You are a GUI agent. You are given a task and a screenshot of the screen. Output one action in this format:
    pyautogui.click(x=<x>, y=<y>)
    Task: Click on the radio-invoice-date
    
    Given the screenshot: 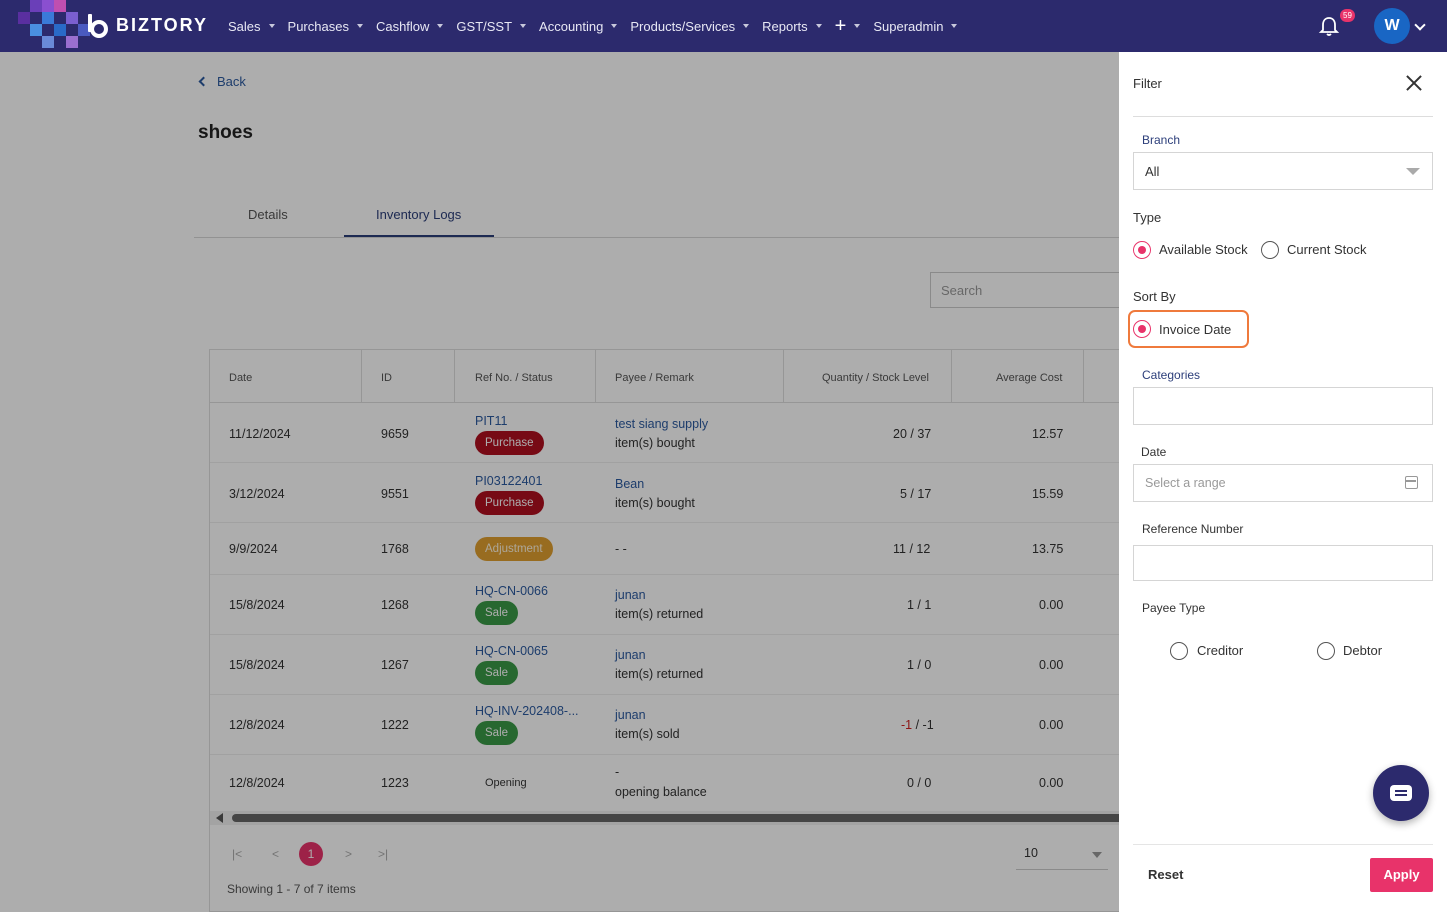 What is the action you would take?
    pyautogui.click(x=1142, y=329)
    